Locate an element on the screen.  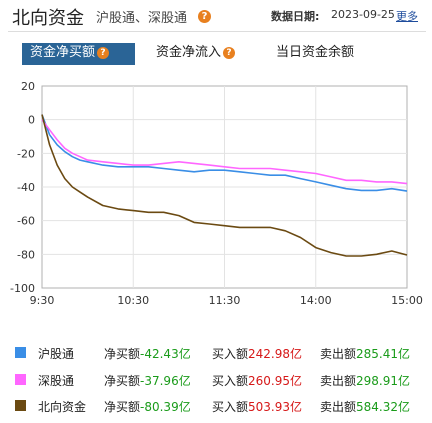
legend-sell-value: 584.32亿 is located at coordinates (383, 407).